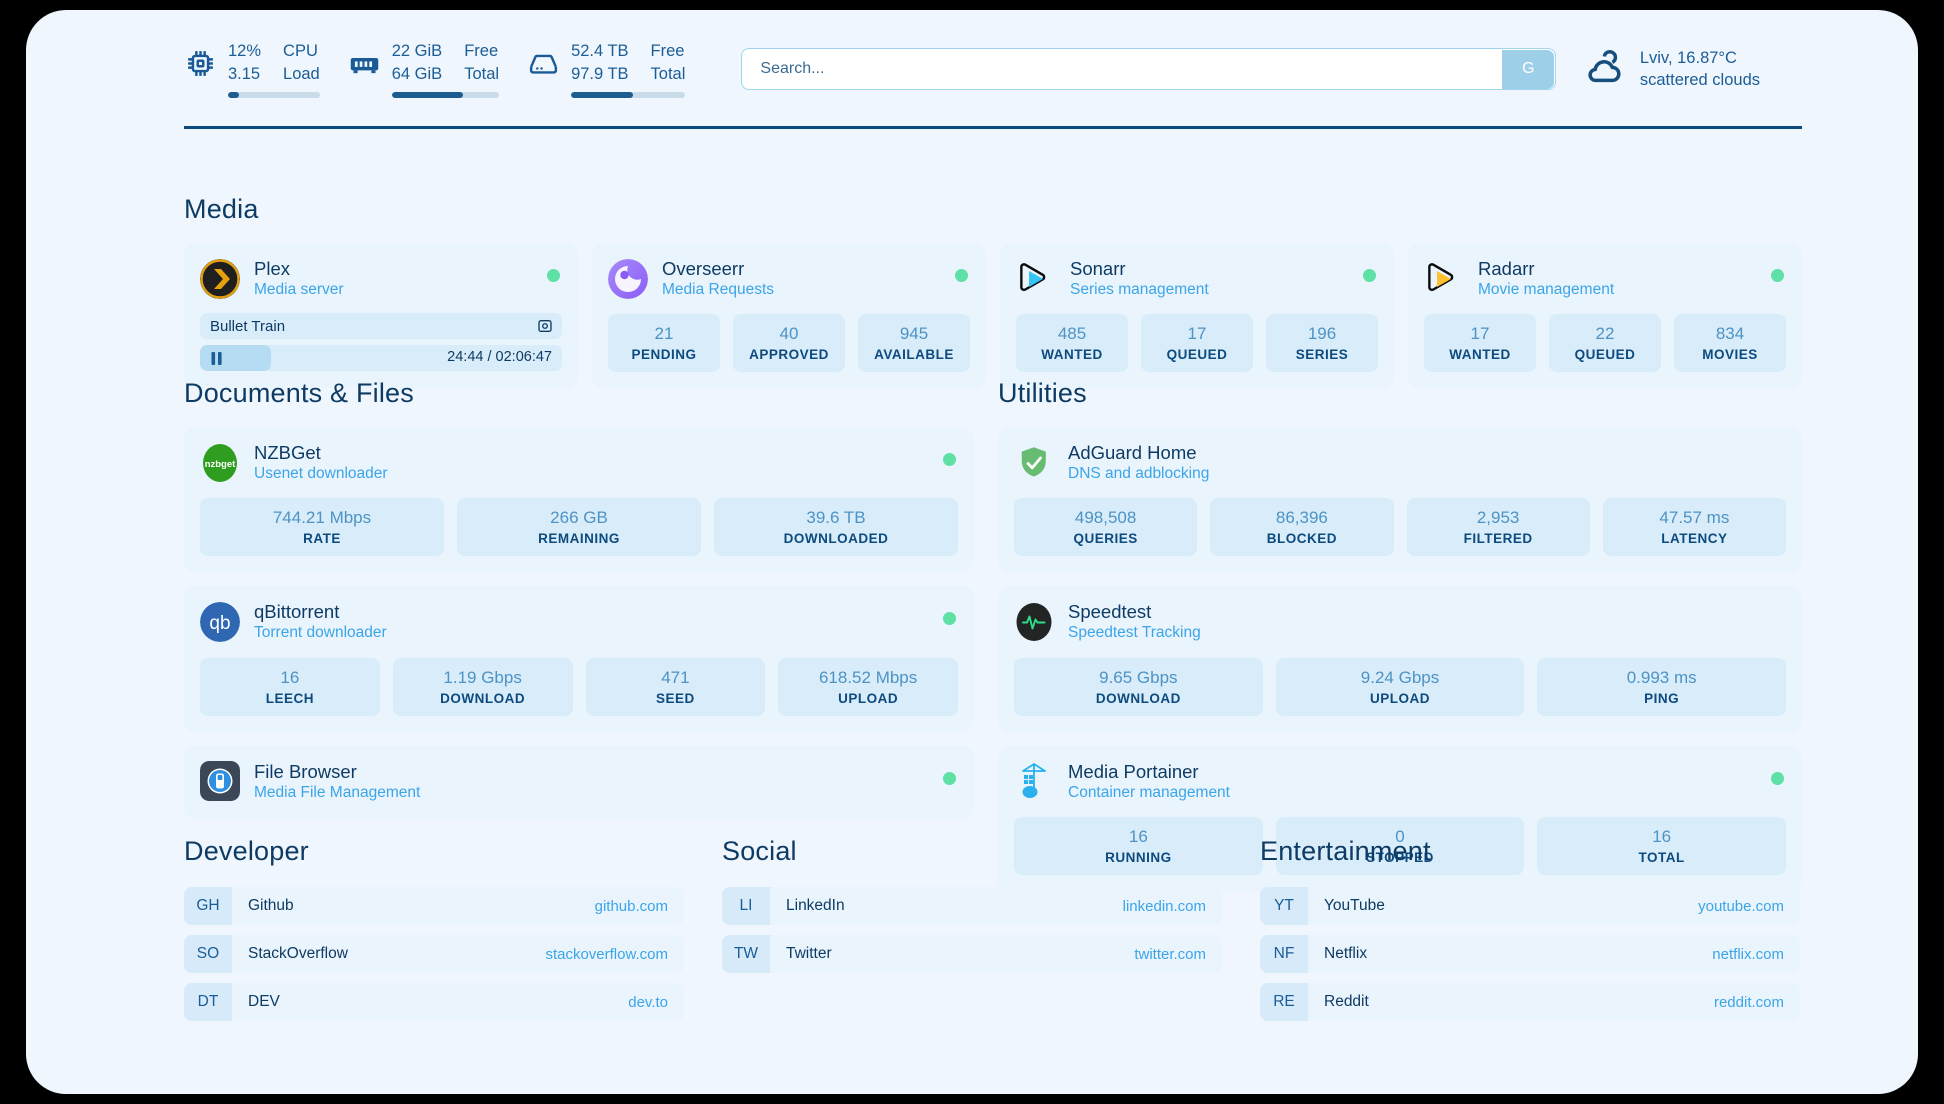 This screenshot has height=1104, width=1944. Describe the element at coordinates (1528, 69) in the screenshot. I see `search-submit-button: G` at that location.